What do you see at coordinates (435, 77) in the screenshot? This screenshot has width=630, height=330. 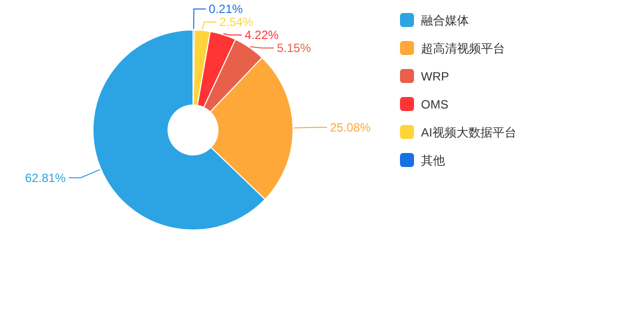 I see `legend-label: WRP` at bounding box center [435, 77].